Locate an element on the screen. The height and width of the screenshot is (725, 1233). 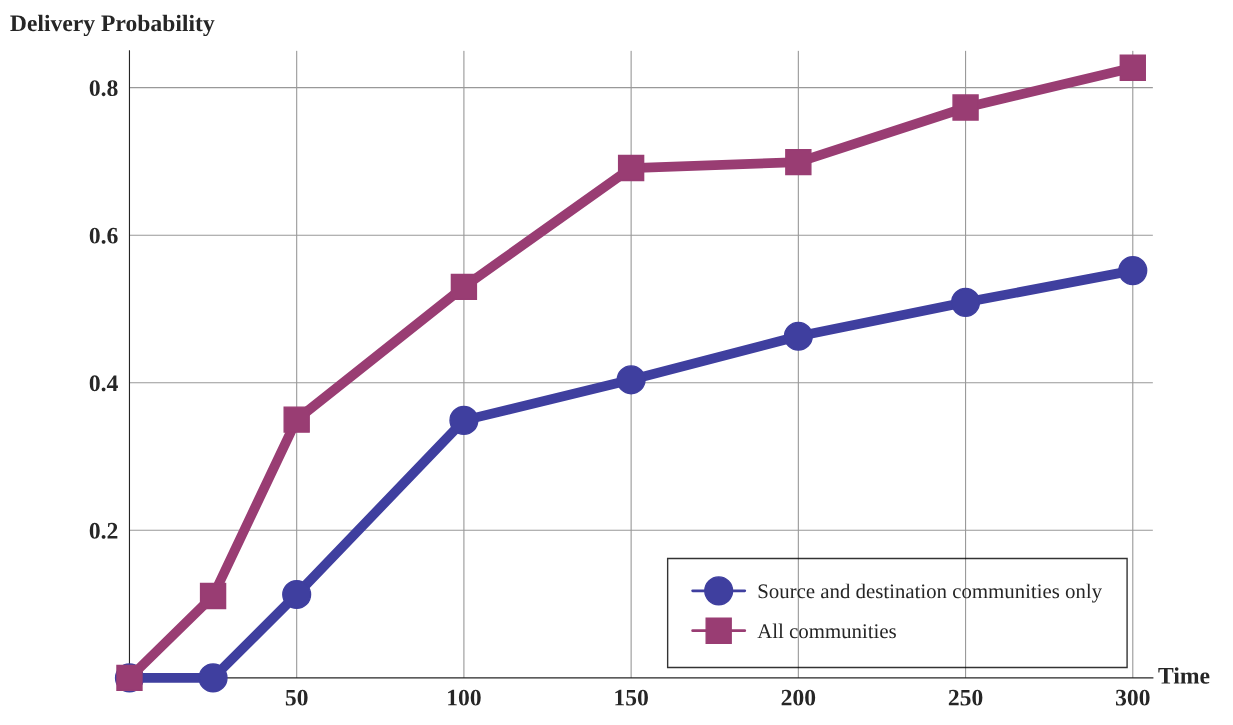
y-tick-label: 0.6 is located at coordinates (103, 235).